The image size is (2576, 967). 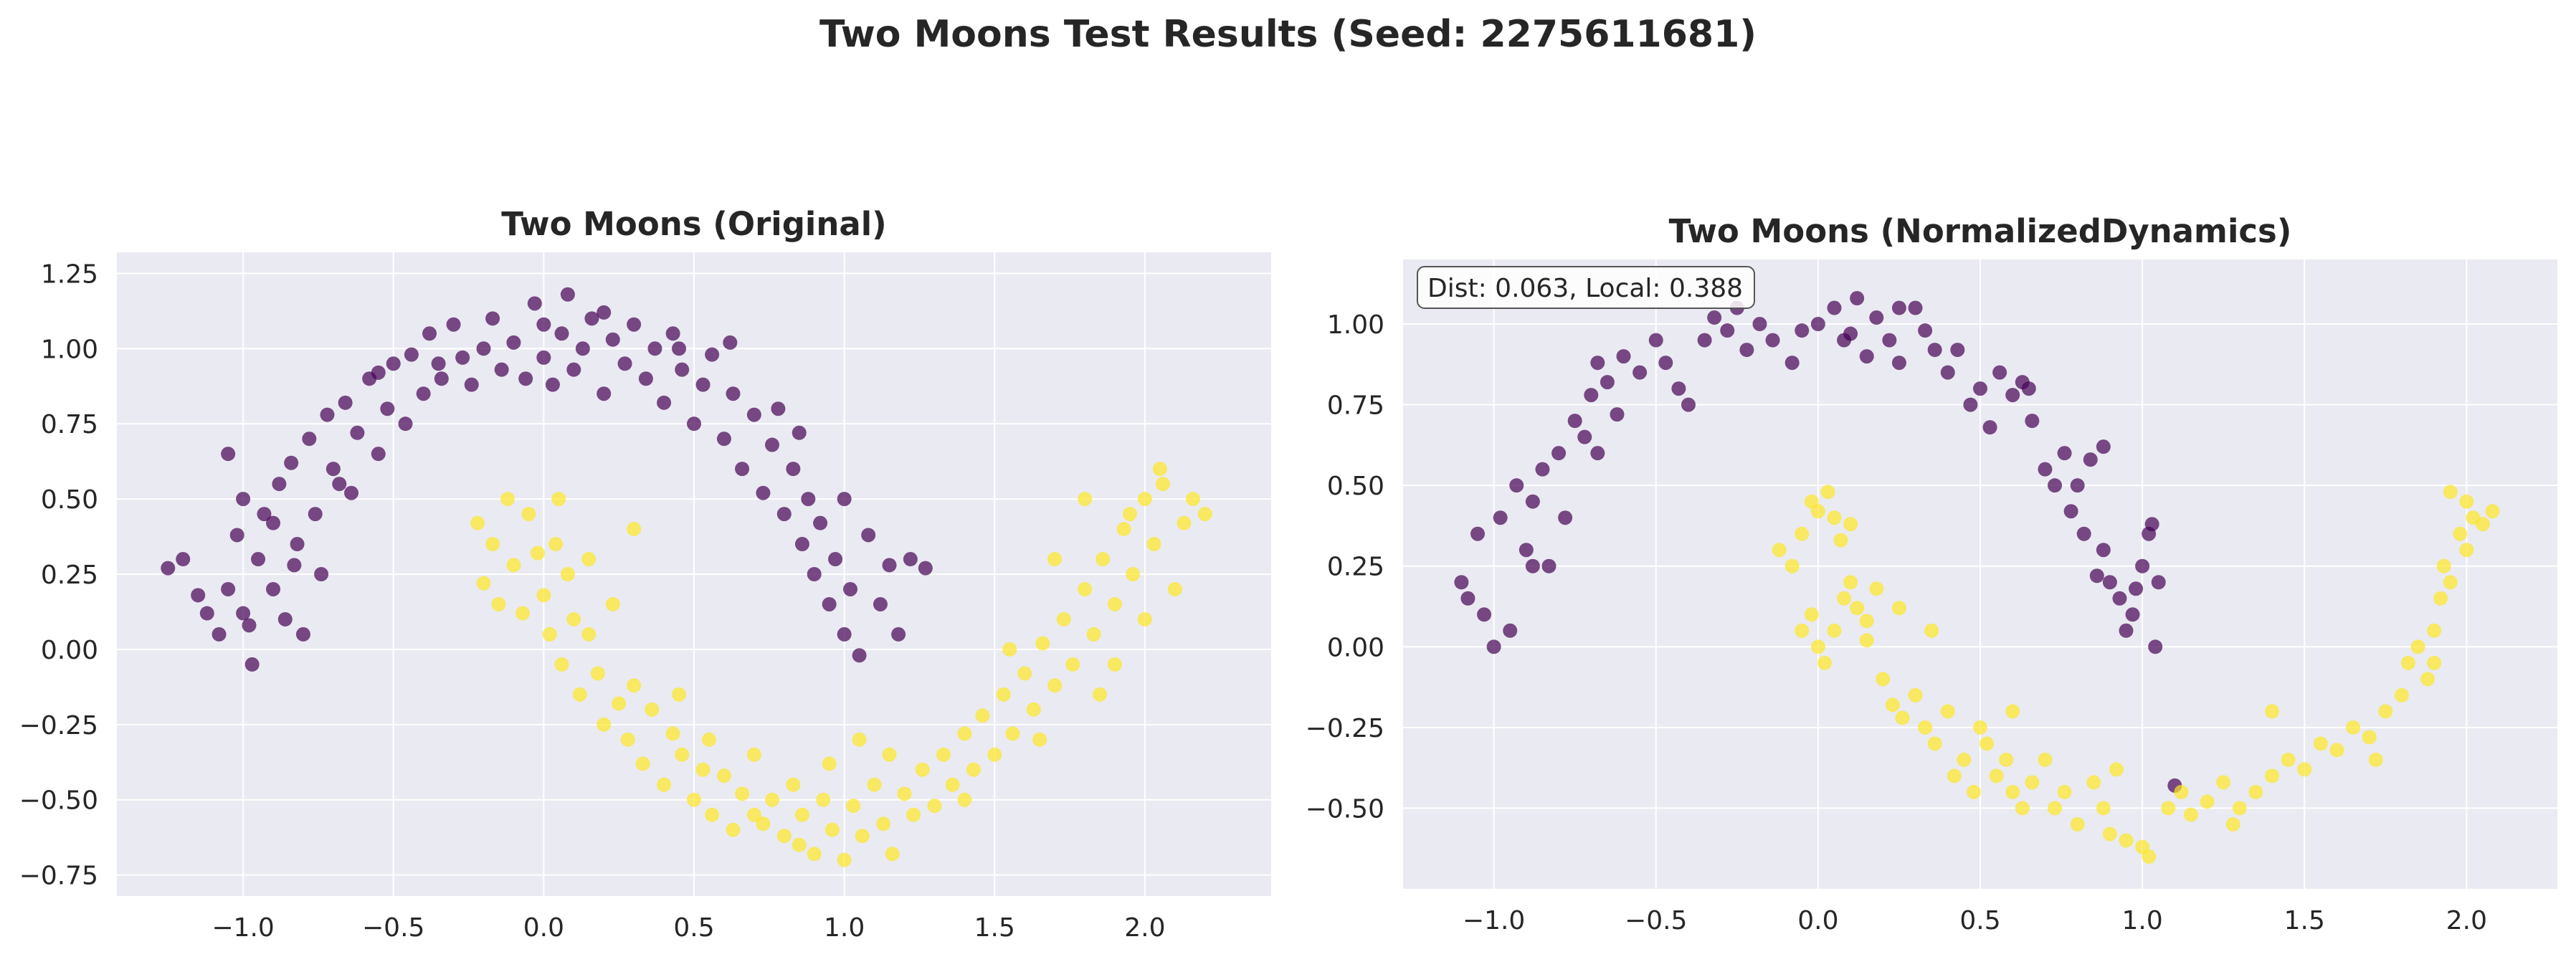 What do you see at coordinates (1585, 289) in the screenshot?
I see `annotation-text: Dist: 0.063, Local: 0.388` at bounding box center [1585, 289].